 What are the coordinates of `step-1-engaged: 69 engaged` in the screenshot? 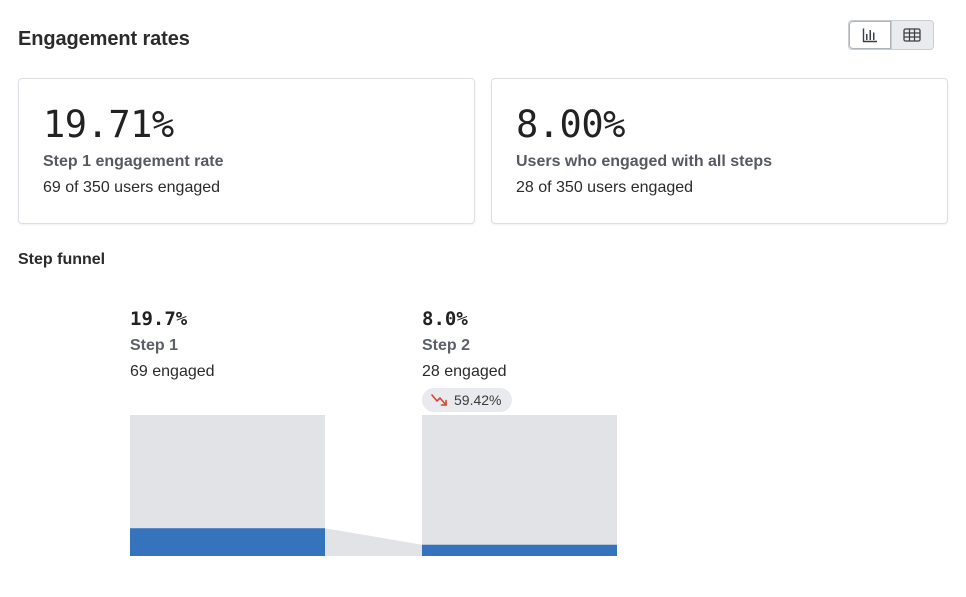 It's located at (172, 371).